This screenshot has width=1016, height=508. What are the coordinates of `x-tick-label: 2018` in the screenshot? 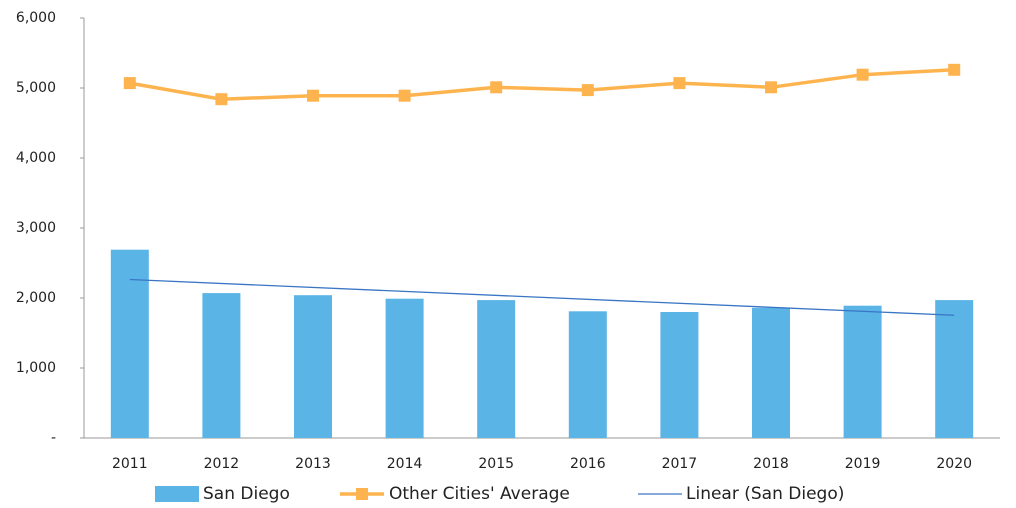 It's located at (771, 464).